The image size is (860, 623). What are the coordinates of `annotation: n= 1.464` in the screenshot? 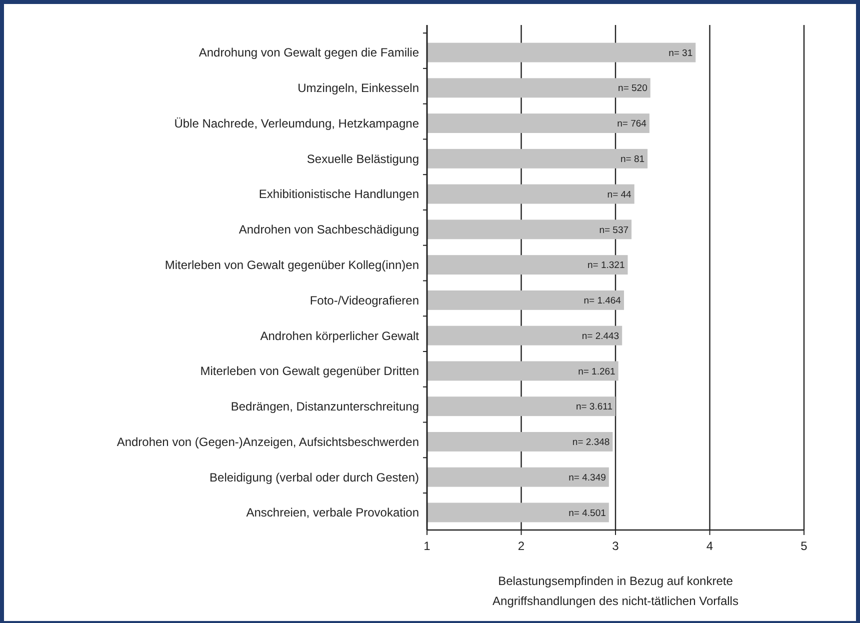 It's located at (602, 301).